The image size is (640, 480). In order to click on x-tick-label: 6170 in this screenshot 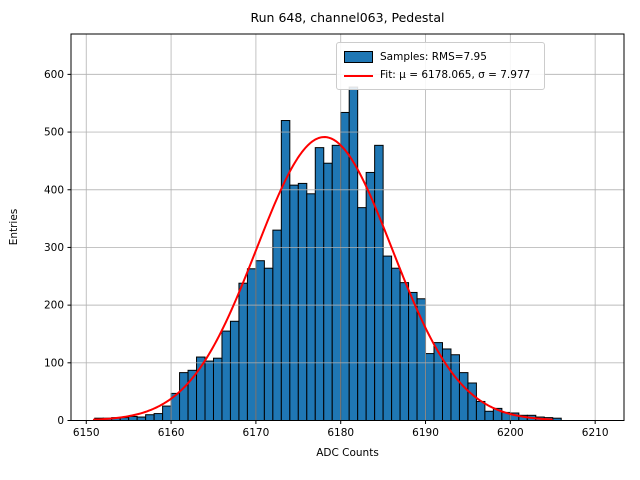, I will do `click(256, 433)`.